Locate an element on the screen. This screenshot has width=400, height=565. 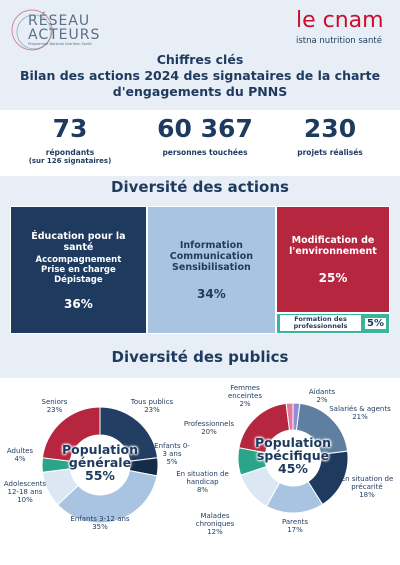
slice-label: Adolescents 12-18 ans 10% is located at coordinates (25, 492).